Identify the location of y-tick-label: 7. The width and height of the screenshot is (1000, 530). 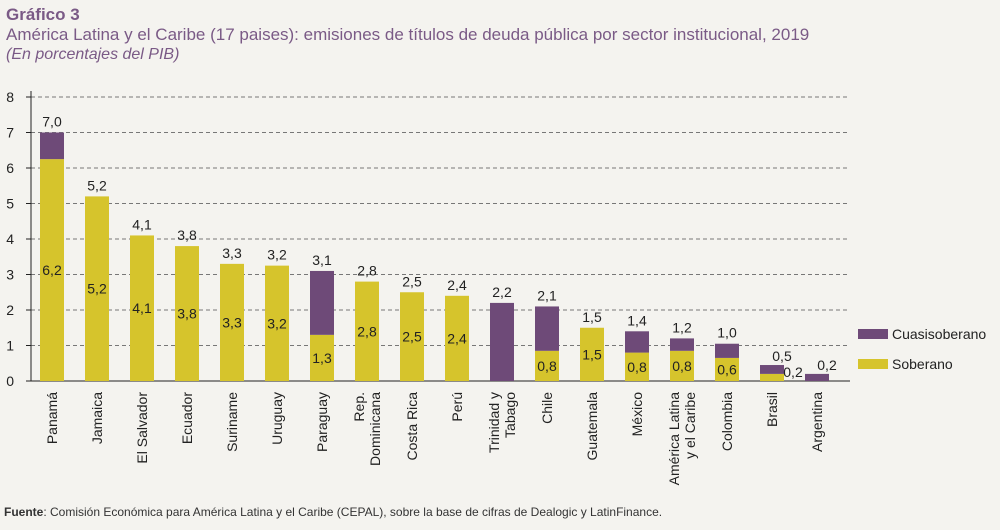
(10, 133).